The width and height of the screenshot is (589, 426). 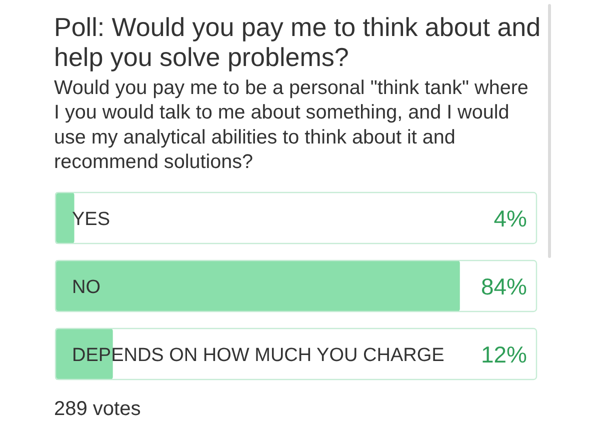 What do you see at coordinates (510, 219) in the screenshot?
I see `data-label: 4%` at bounding box center [510, 219].